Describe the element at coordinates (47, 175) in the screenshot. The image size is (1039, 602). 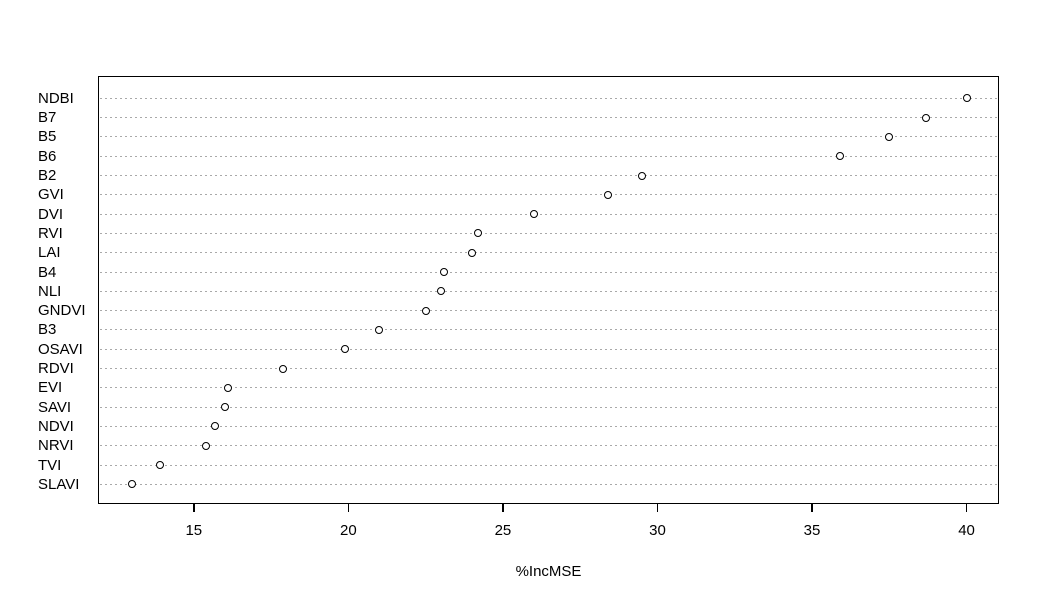
I see `y-axis-label: B2` at that location.